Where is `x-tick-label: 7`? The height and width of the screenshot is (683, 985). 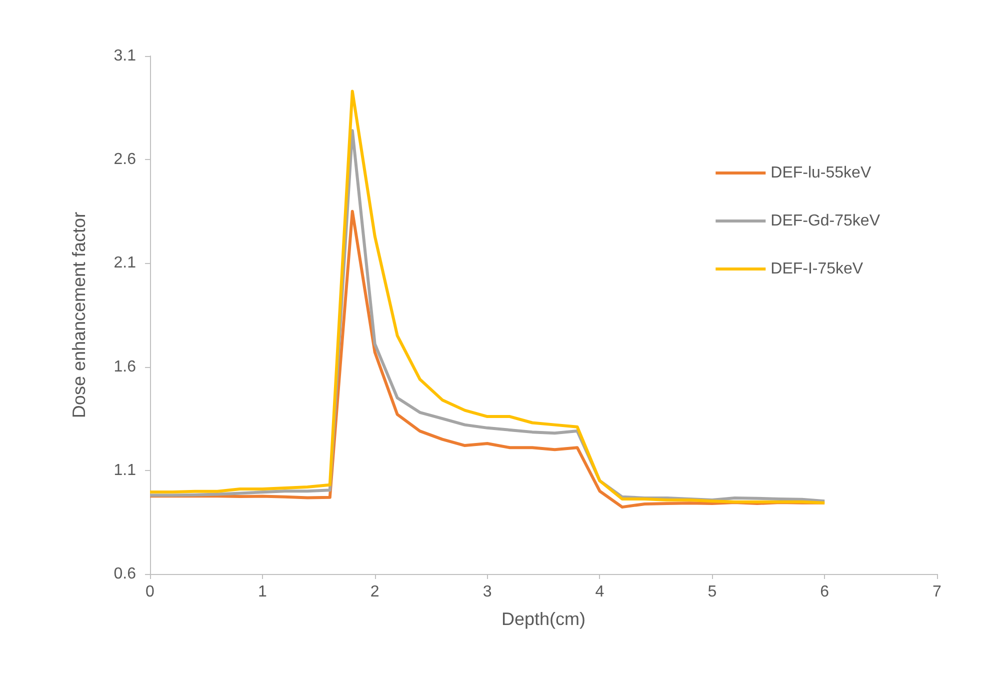
x-tick-label: 7 is located at coordinates (937, 592).